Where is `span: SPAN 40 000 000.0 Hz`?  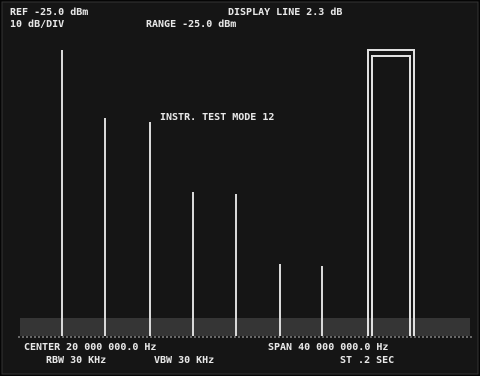 span: SPAN 40 000 000.0 Hz is located at coordinates (328, 347).